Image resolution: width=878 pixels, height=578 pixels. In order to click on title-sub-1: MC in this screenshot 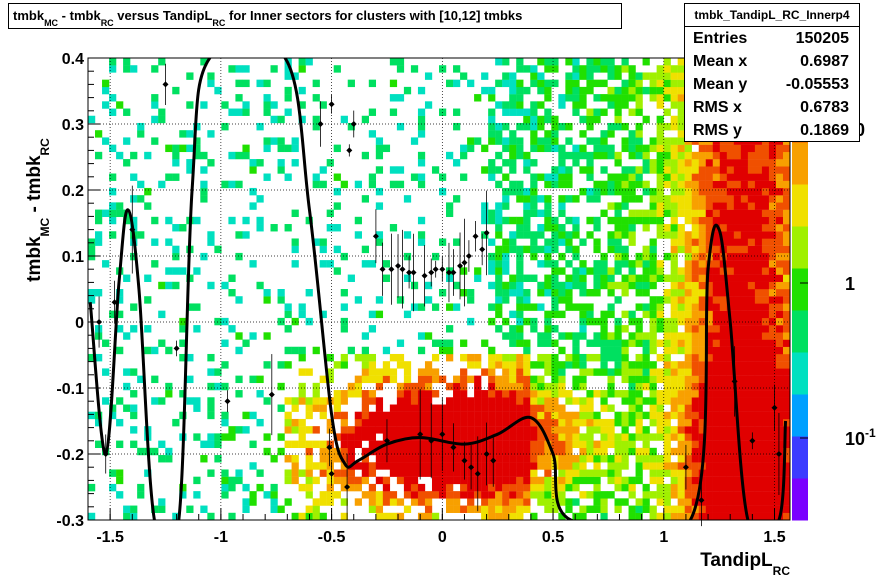, I will do `click(51, 23)`.